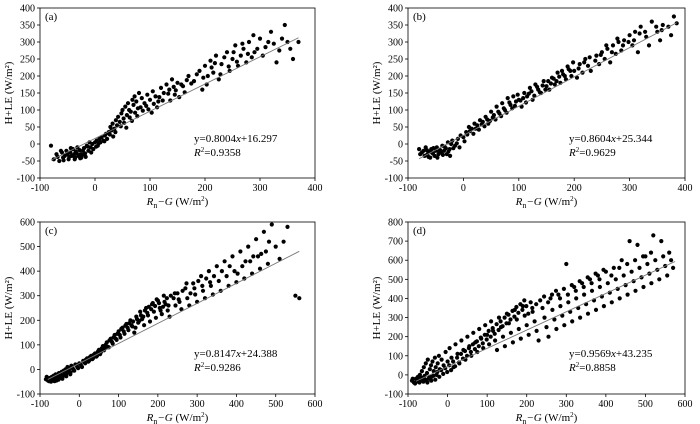 This screenshot has width=700, height=424. Describe the element at coordinates (526, 404) in the screenshot. I see `x-tick-label: 200` at that location.